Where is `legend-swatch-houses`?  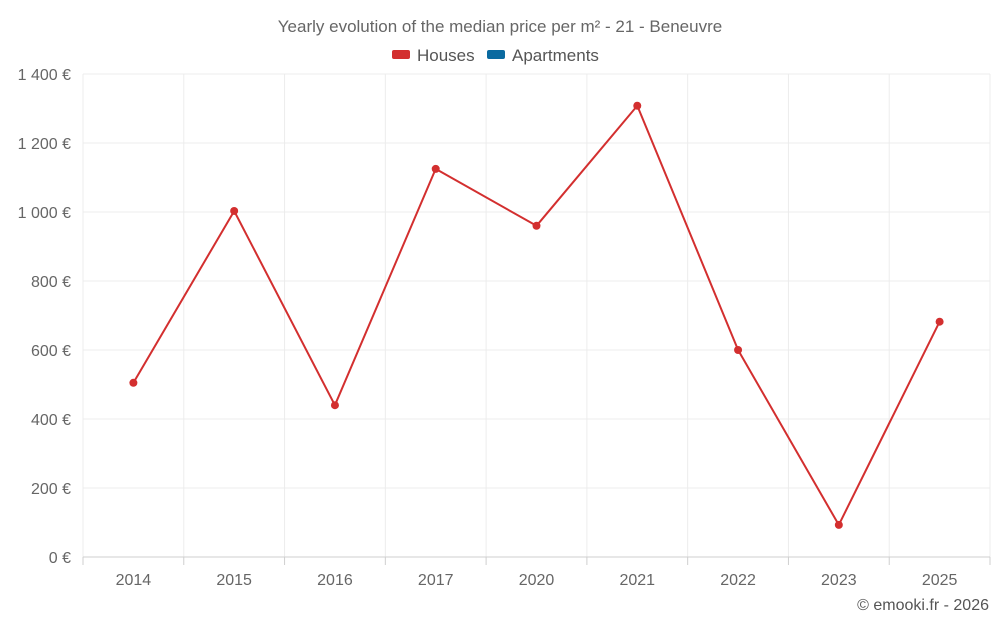
legend-swatch-houses is located at coordinates (401, 54).